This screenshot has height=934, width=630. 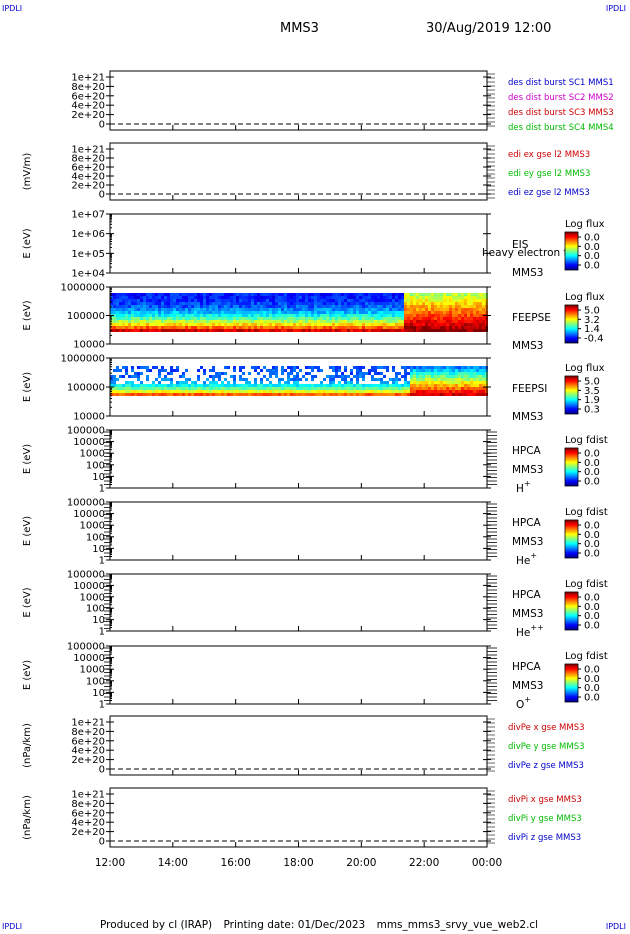 What do you see at coordinates (88, 215) in the screenshot?
I see `p3-ytick-label: 1e+07` at bounding box center [88, 215].